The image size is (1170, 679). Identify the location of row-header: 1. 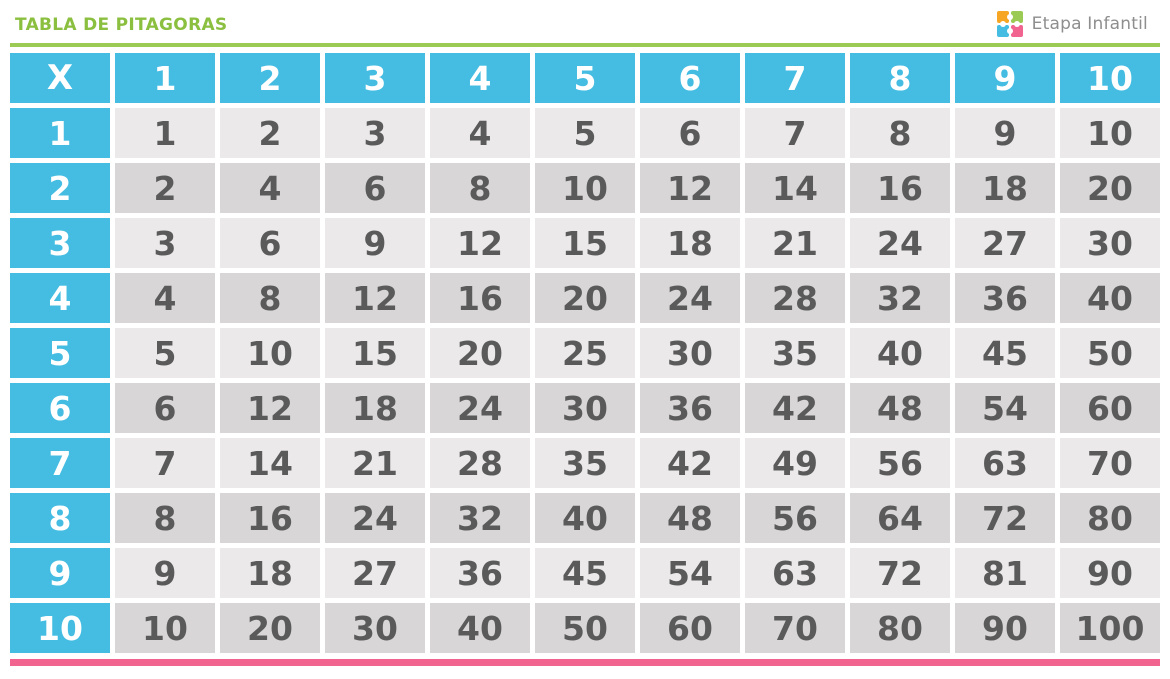
(60, 133).